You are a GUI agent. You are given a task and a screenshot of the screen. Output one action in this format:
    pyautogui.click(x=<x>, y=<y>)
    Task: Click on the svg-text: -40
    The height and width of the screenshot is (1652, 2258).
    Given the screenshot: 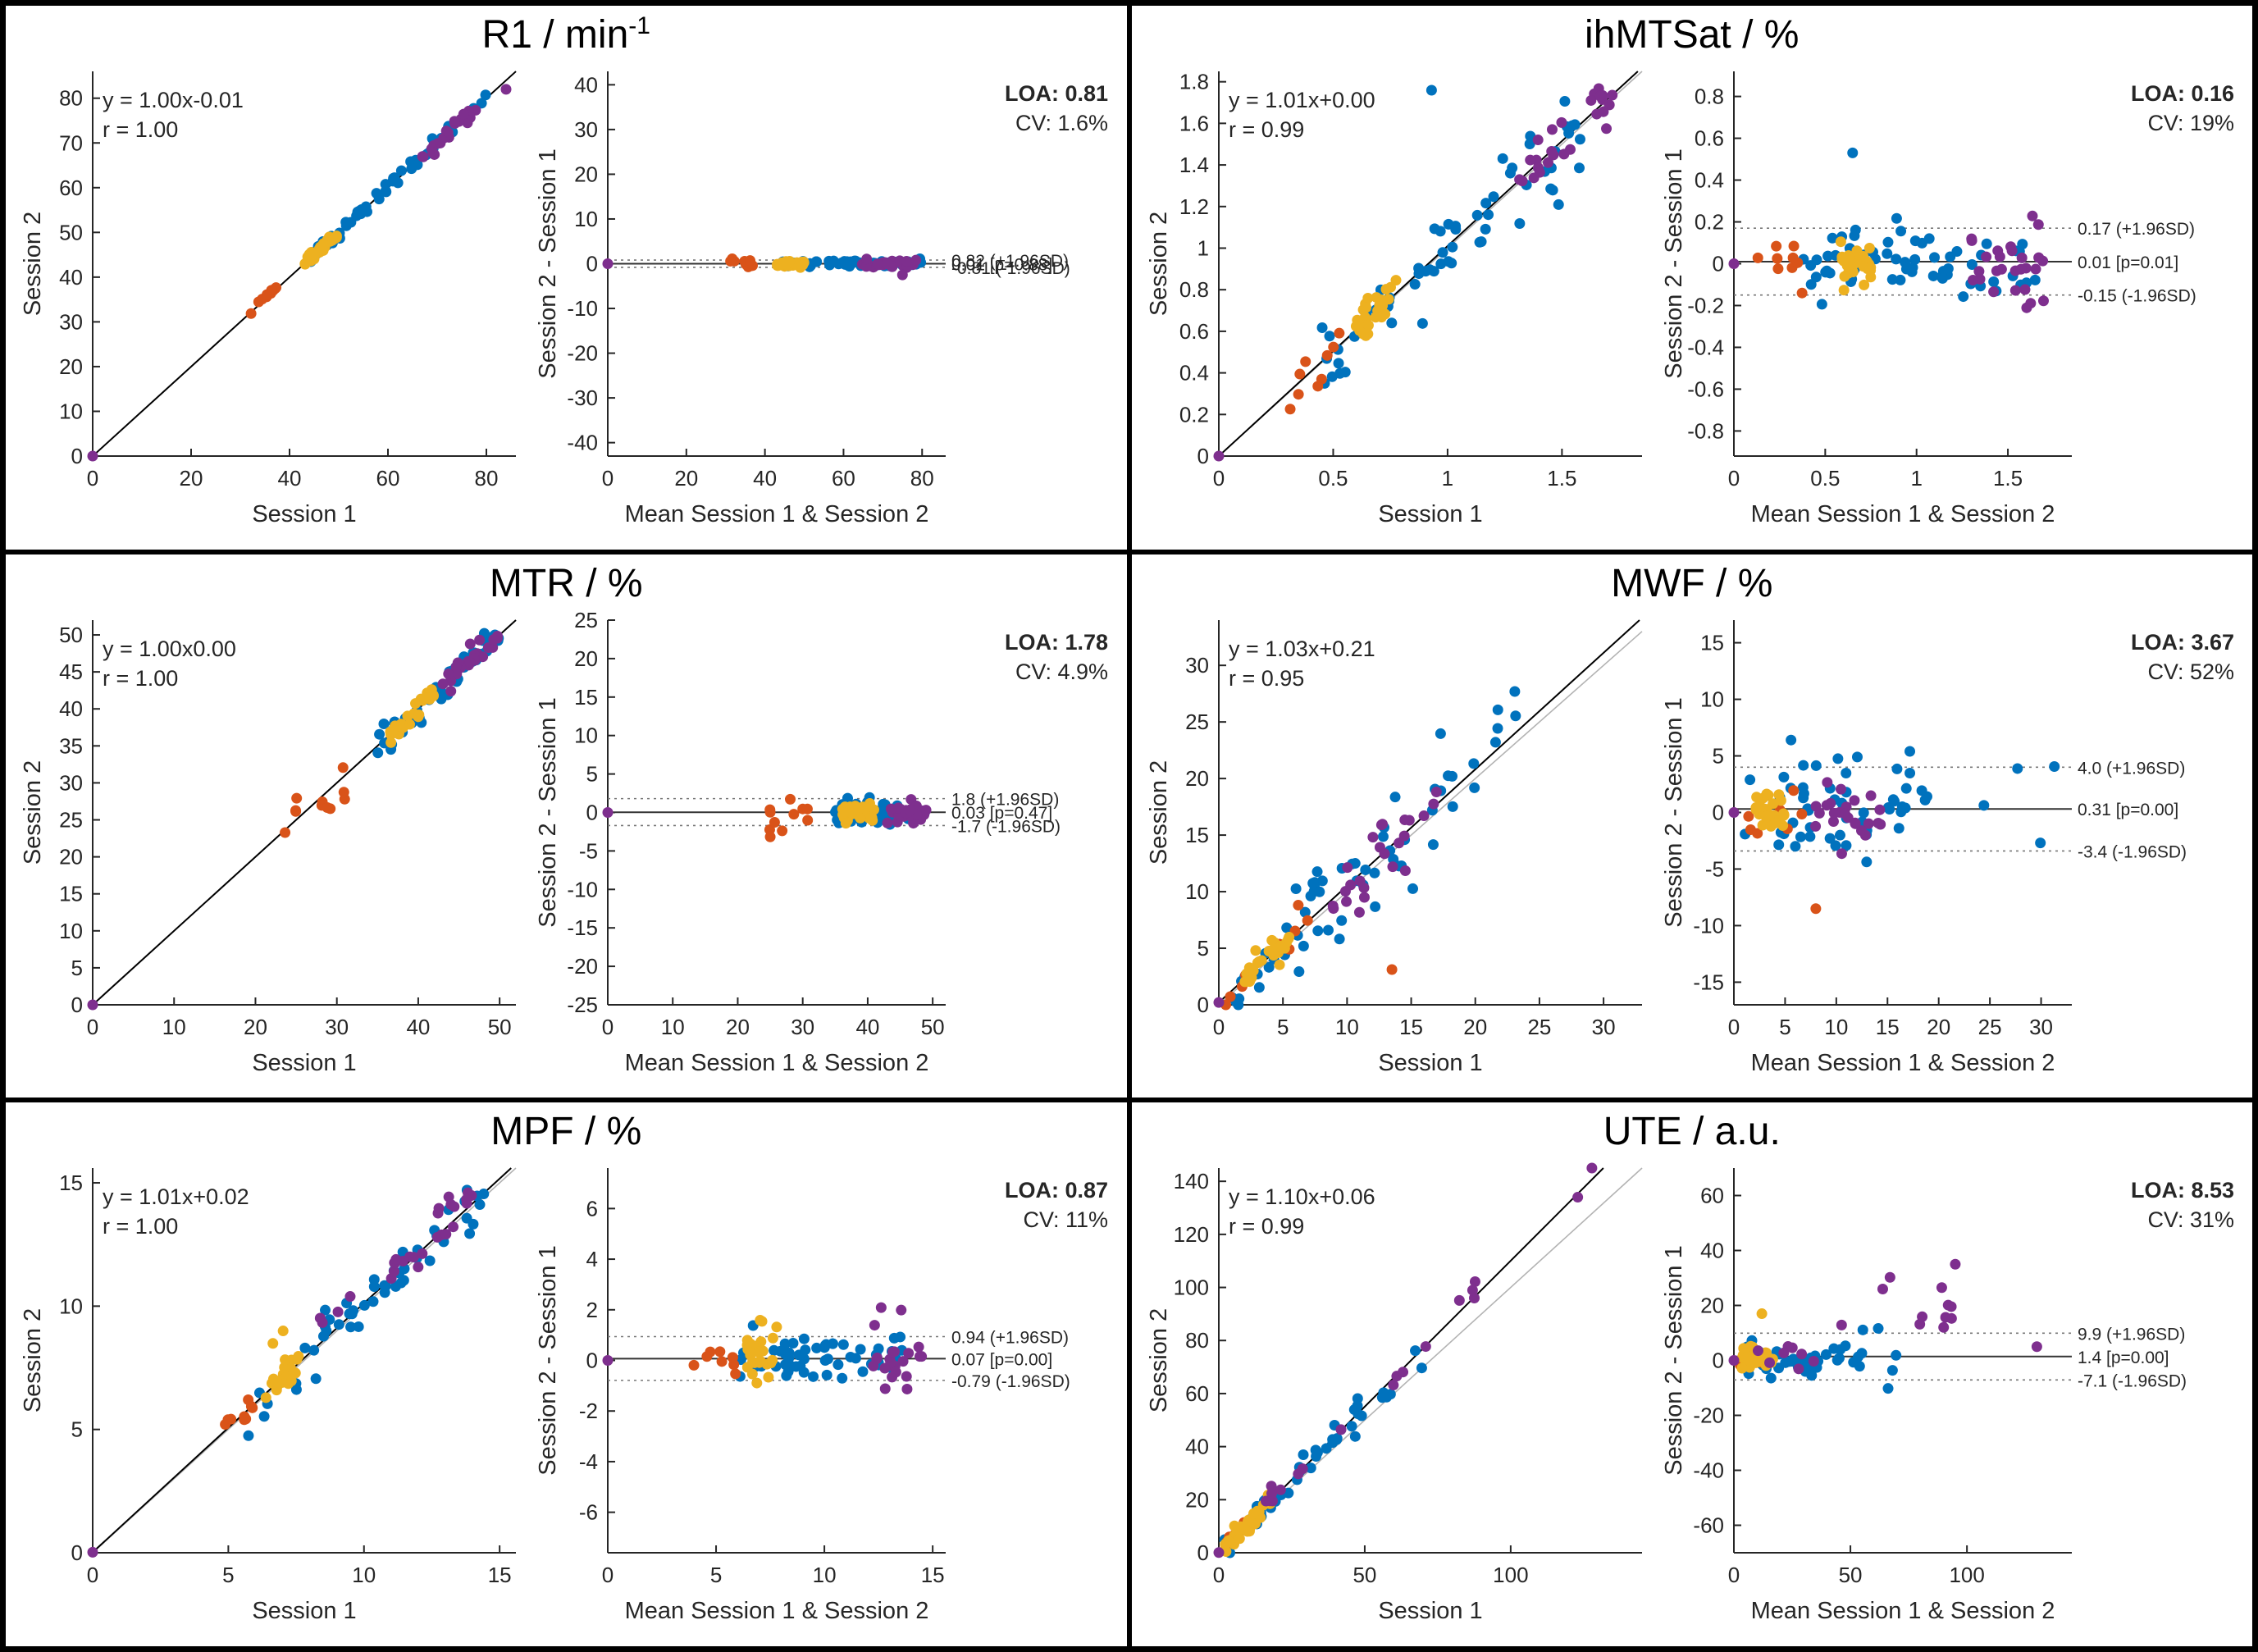 What is the action you would take?
    pyautogui.click(x=584, y=443)
    